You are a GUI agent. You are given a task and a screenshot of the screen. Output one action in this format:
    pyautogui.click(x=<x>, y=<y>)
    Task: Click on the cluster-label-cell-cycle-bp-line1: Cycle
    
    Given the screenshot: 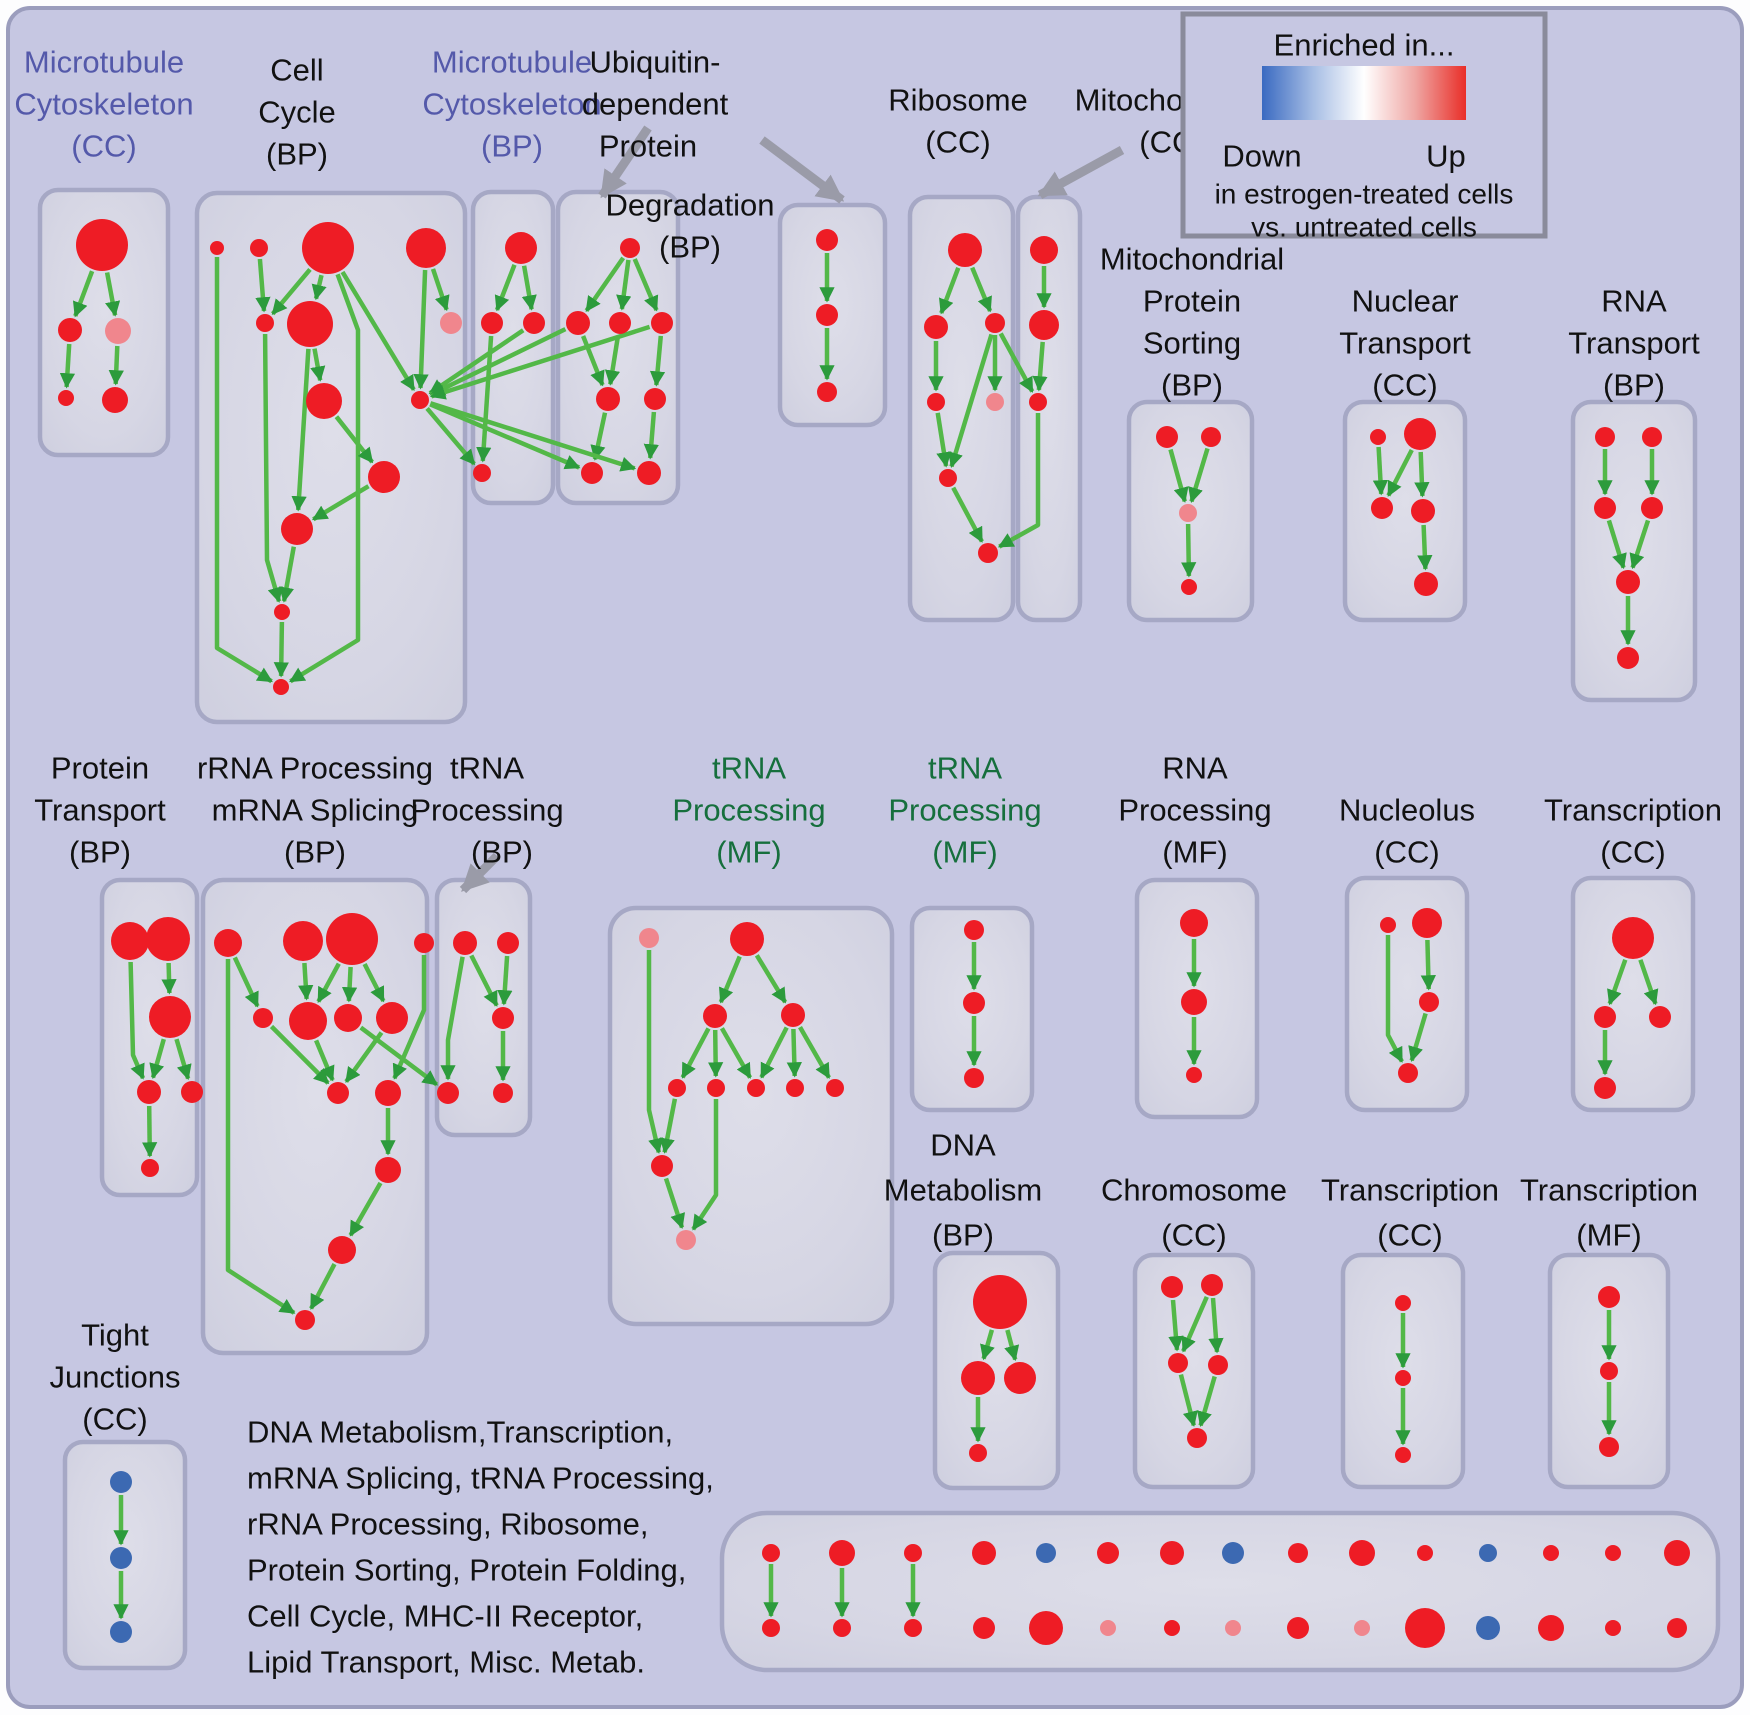 What is the action you would take?
    pyautogui.click(x=297, y=112)
    